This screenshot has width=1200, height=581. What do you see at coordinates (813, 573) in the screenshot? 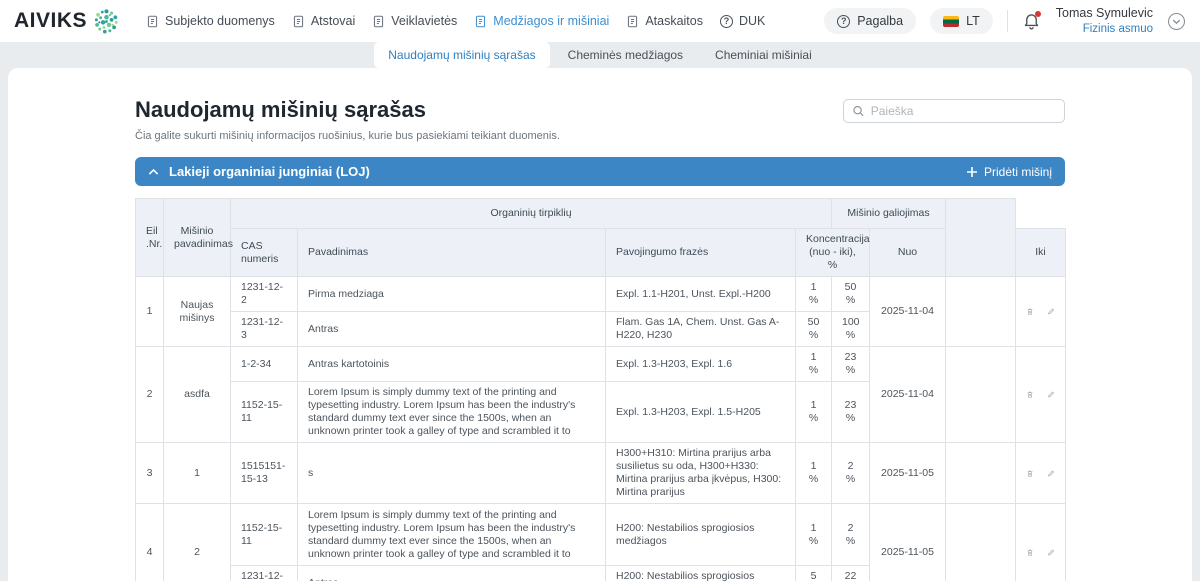
I see `concentration-from: 5 %` at bounding box center [813, 573].